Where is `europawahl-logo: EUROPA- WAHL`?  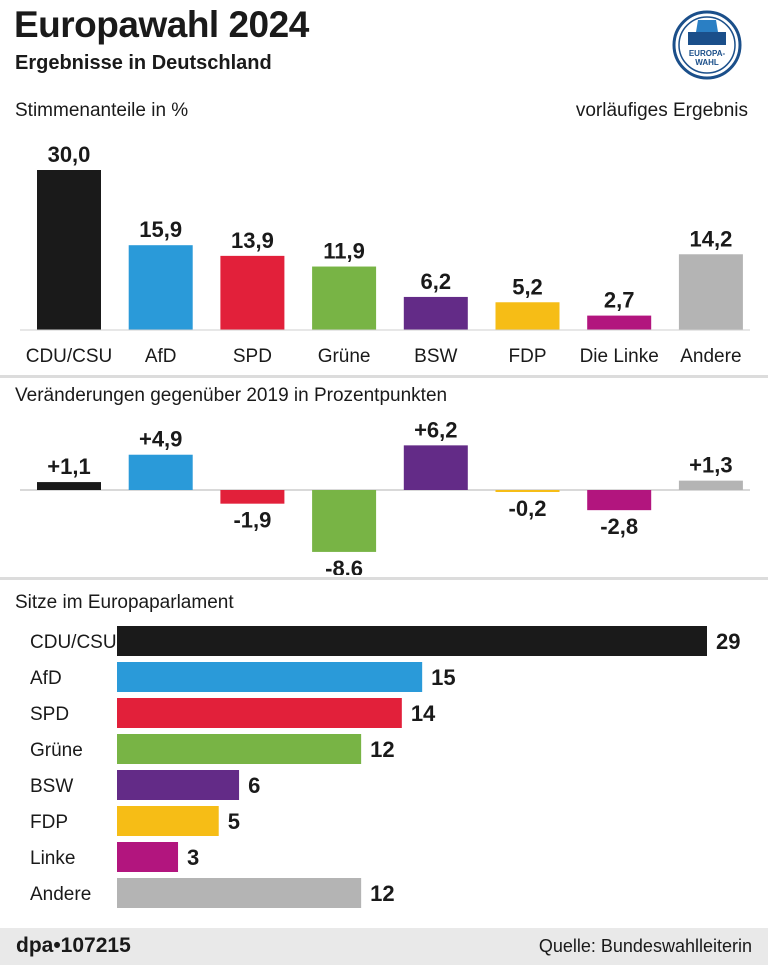 europawahl-logo: EUROPA- WAHL is located at coordinates (707, 45).